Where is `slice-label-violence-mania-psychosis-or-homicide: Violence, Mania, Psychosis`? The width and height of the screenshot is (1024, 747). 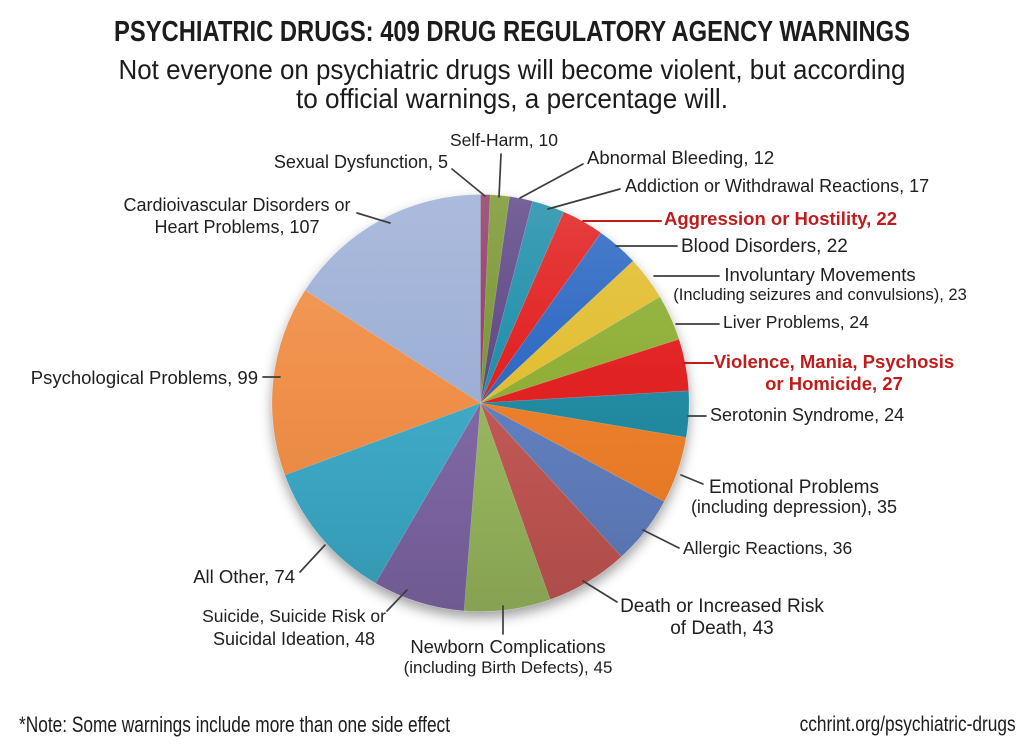
slice-label-violence-mania-psychosis-or-homicide: Violence, Mania, Psychosis is located at coordinates (834, 361).